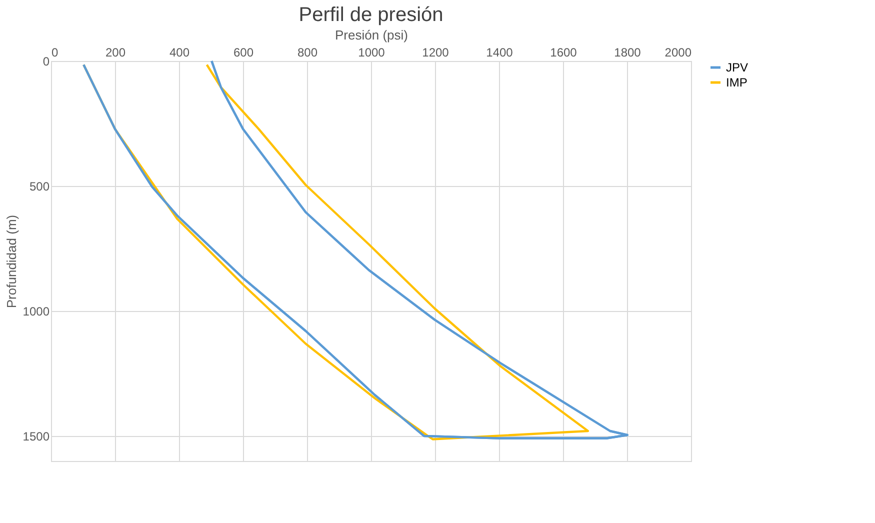 The width and height of the screenshot is (875, 523). Describe the element at coordinates (46, 61) in the screenshot. I see `y-tick-label: 0` at that location.